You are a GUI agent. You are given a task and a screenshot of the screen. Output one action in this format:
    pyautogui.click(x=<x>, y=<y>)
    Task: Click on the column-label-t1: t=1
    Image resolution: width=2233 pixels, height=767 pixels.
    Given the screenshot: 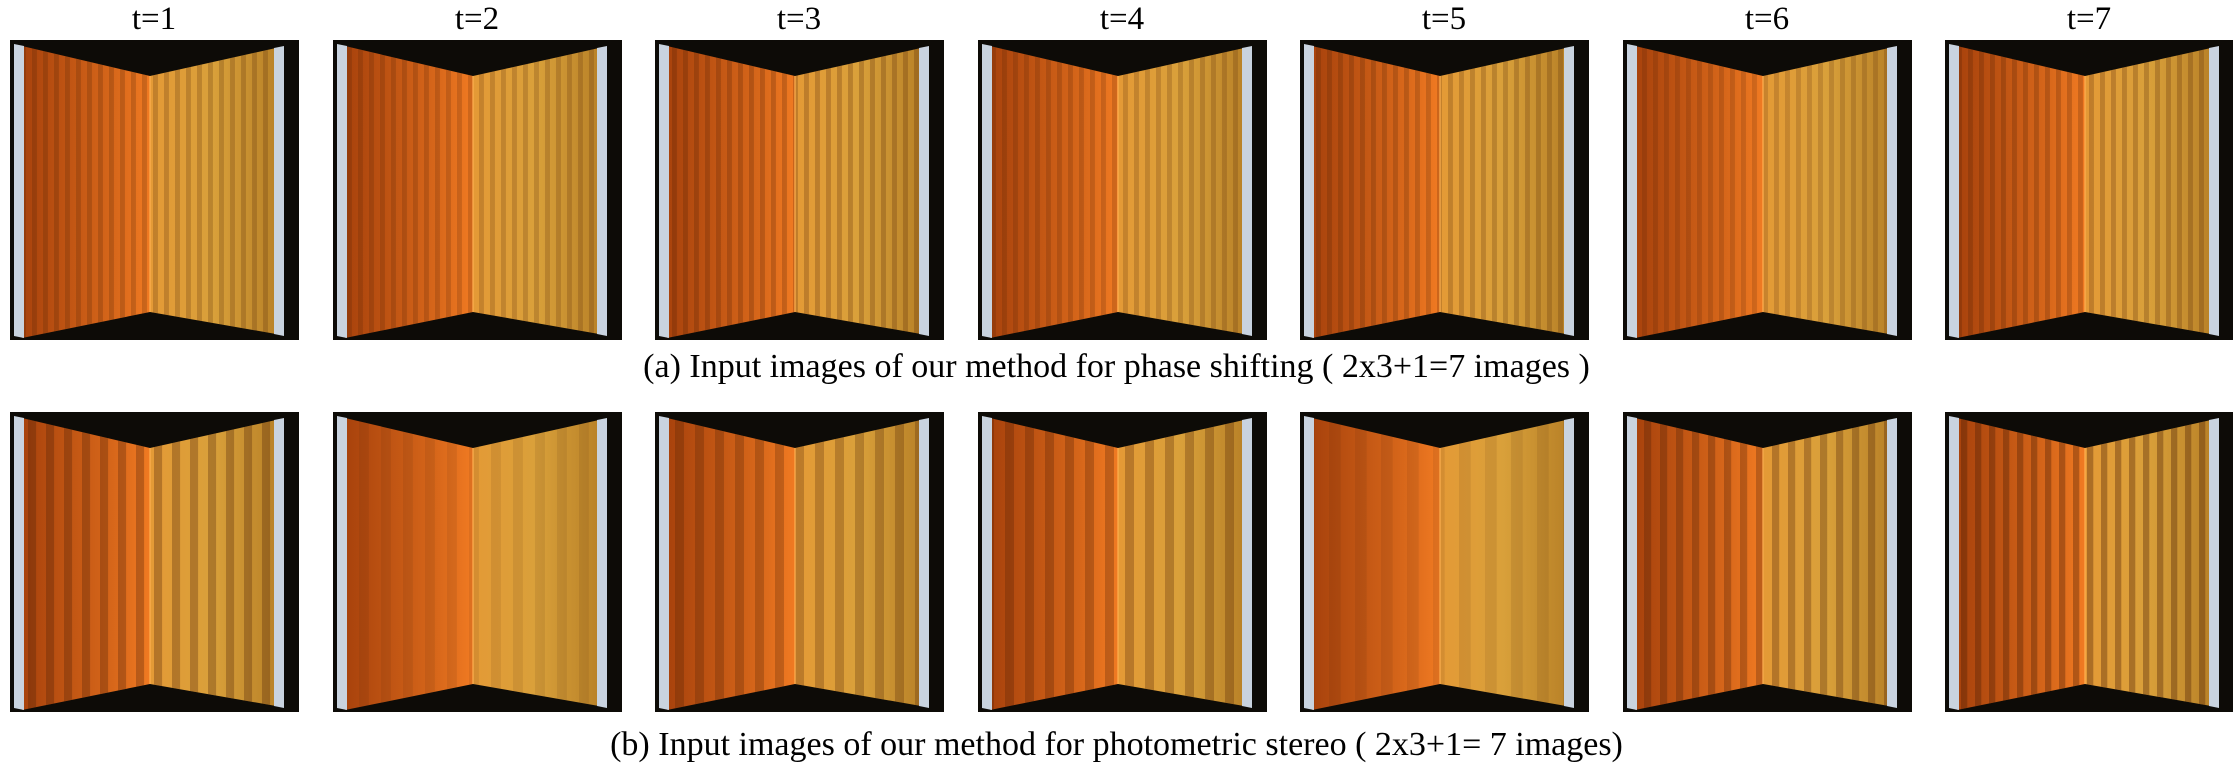 What is the action you would take?
    pyautogui.click(x=154, y=19)
    